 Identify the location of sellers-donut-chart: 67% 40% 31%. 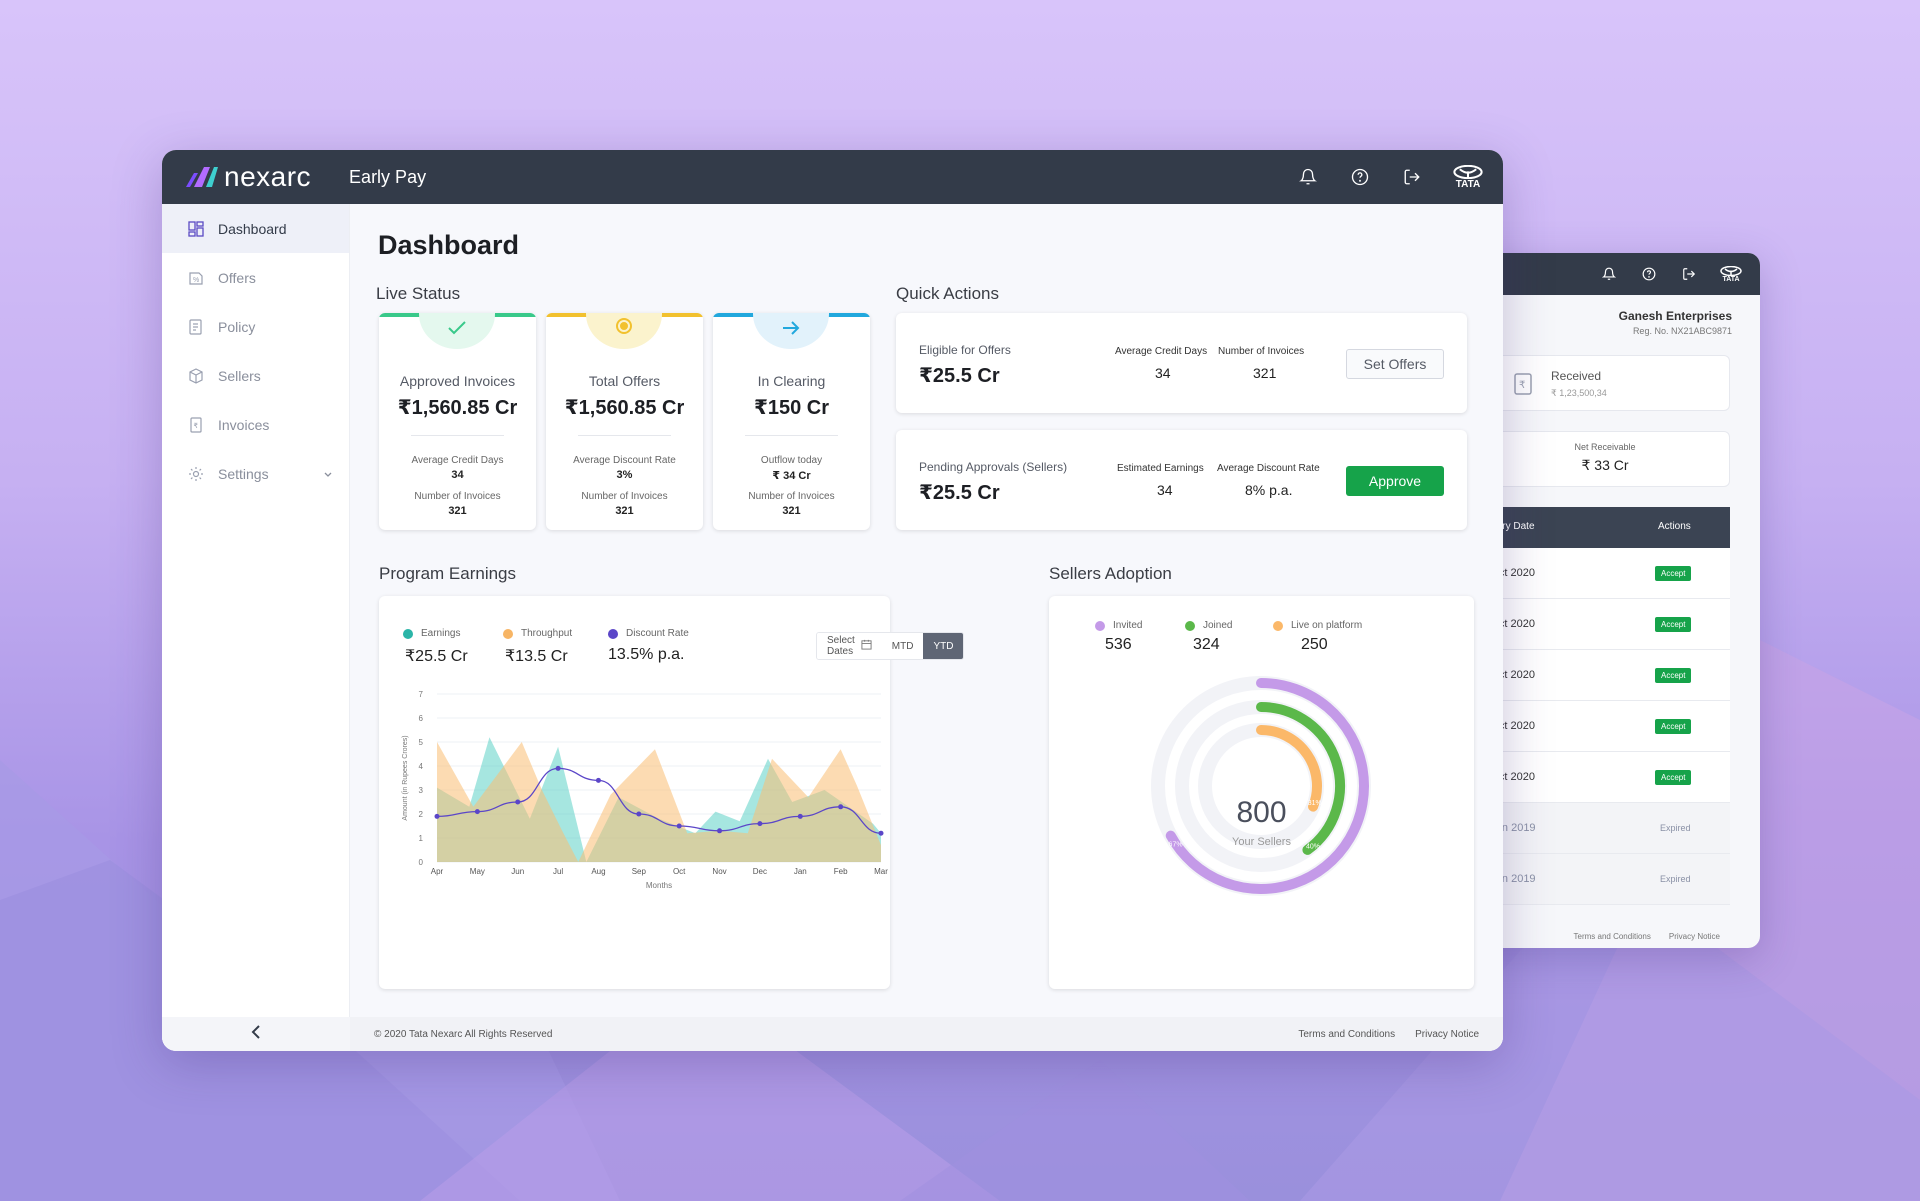
(1261, 786).